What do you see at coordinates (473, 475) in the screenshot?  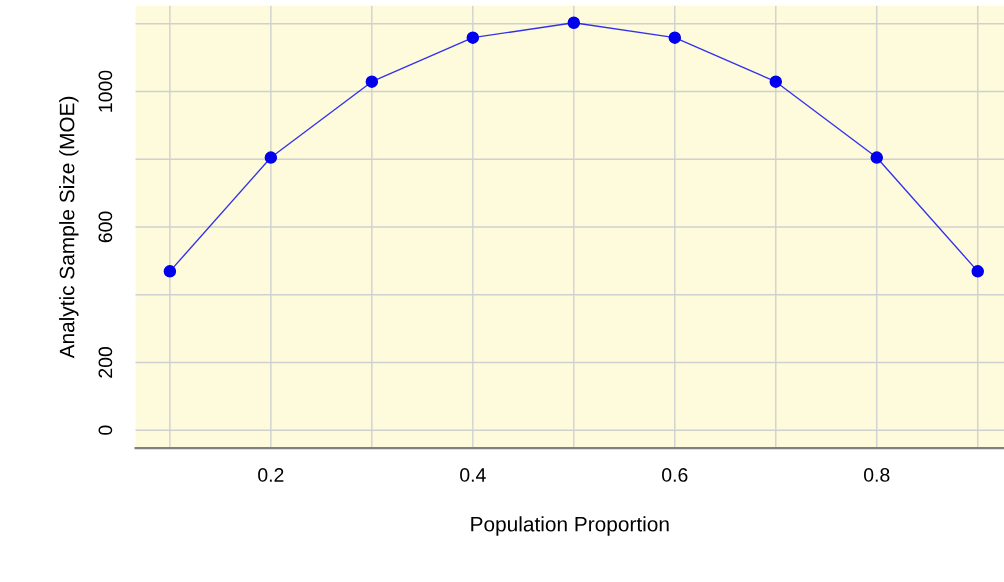 I see `x-tick-label: 0.4` at bounding box center [473, 475].